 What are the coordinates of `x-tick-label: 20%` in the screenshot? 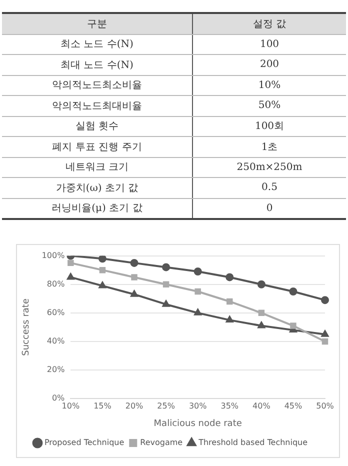 It's located at (134, 405).